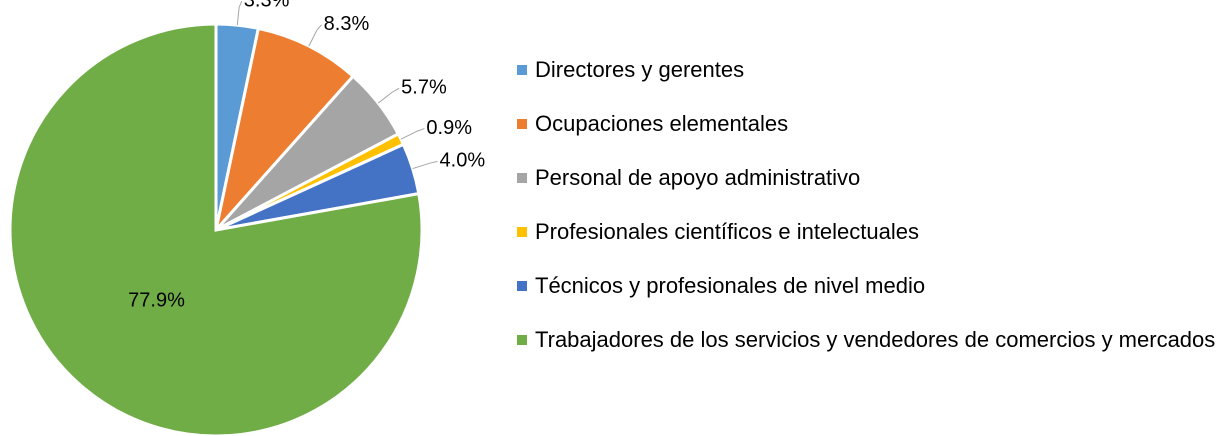  I want to click on data-label: 5.7%, so click(424, 88).